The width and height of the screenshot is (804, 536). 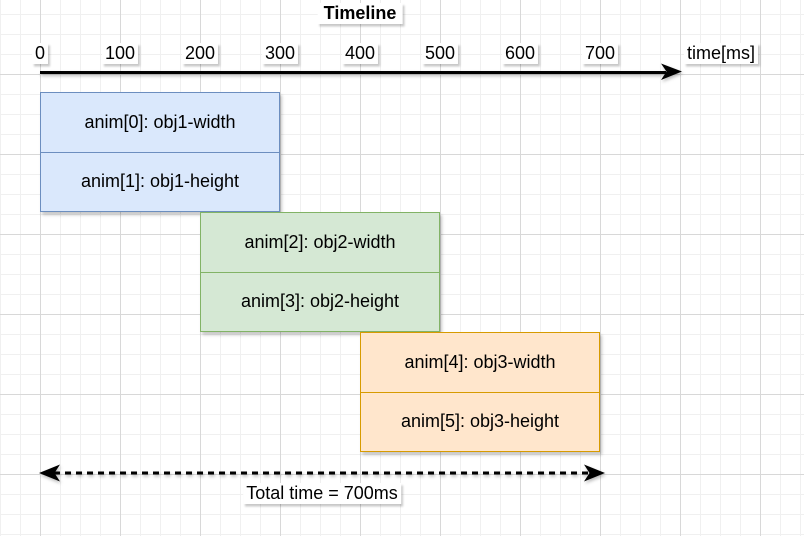 I want to click on bar-group-obj1: anim[0]: obj1-width anim[1]: obj1-height, so click(x=160, y=152).